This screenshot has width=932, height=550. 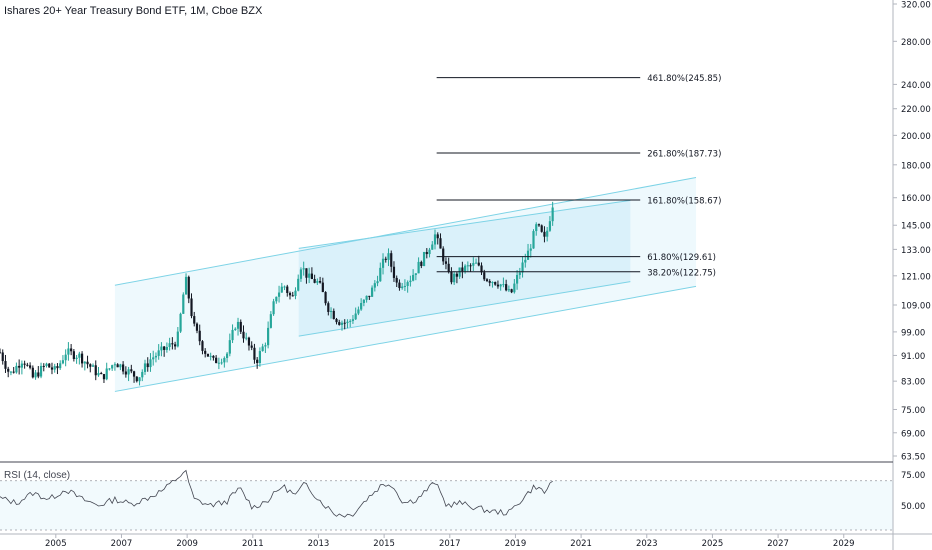 What do you see at coordinates (681, 273) in the screenshot?
I see `fib-label: 38.20%(122.75)` at bounding box center [681, 273].